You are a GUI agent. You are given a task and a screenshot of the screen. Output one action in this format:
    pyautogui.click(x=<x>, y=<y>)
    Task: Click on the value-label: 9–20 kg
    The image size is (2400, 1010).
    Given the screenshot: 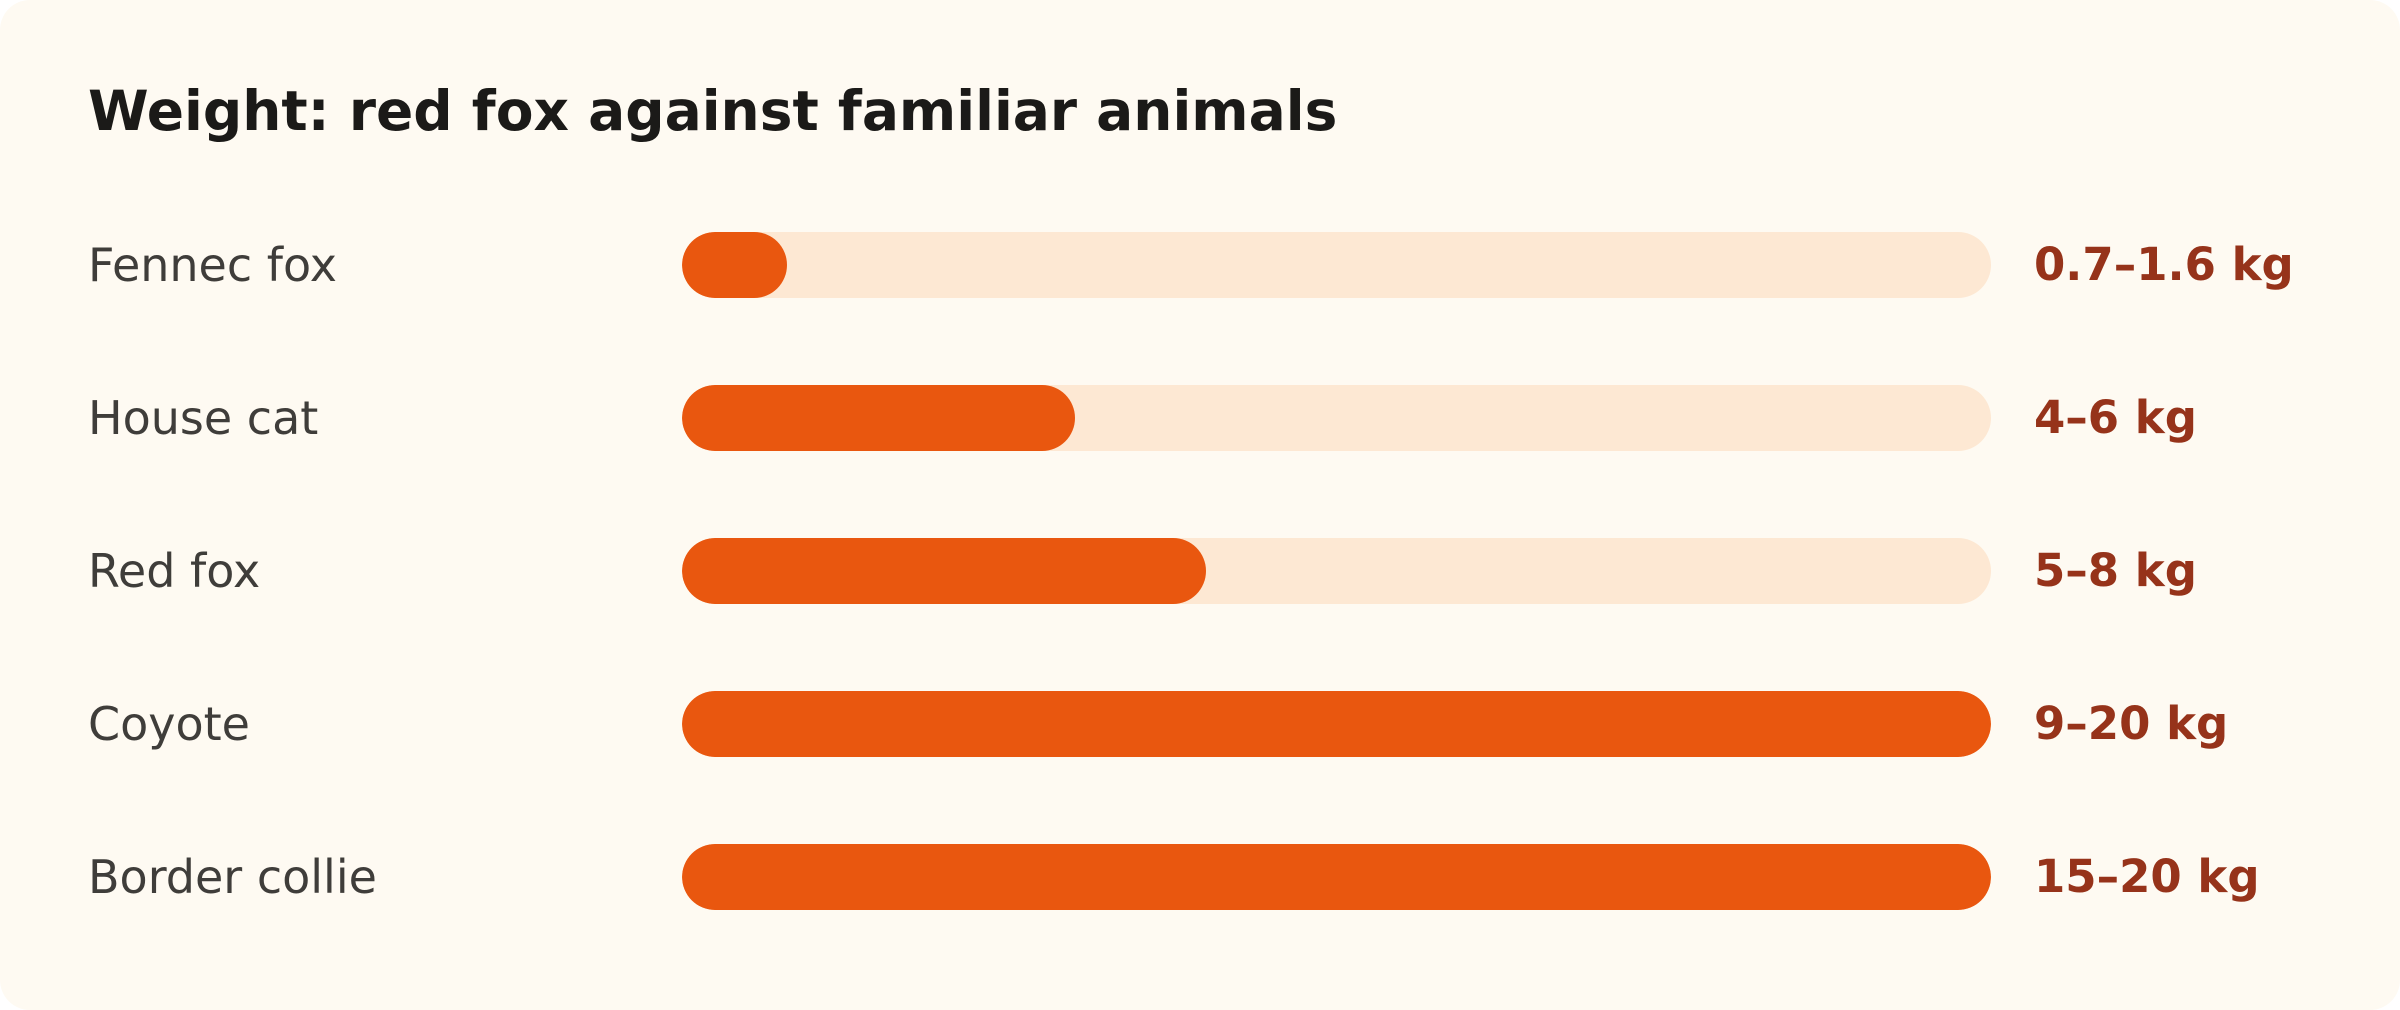 What is the action you would take?
    pyautogui.click(x=2131, y=723)
    